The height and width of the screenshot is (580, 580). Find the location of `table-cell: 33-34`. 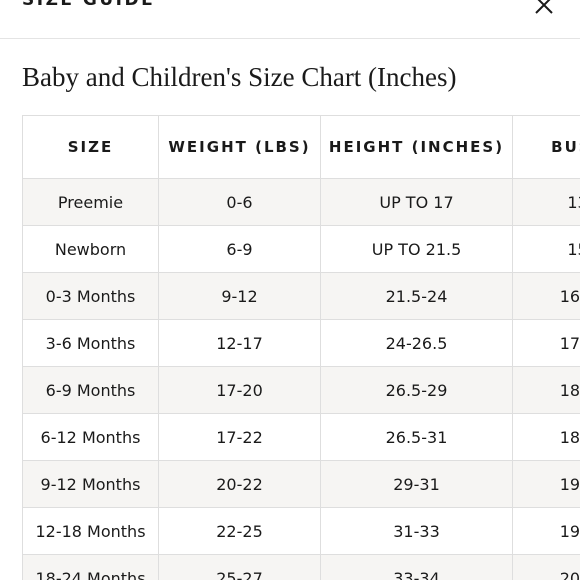

table-cell: 33-34 is located at coordinates (416, 567).